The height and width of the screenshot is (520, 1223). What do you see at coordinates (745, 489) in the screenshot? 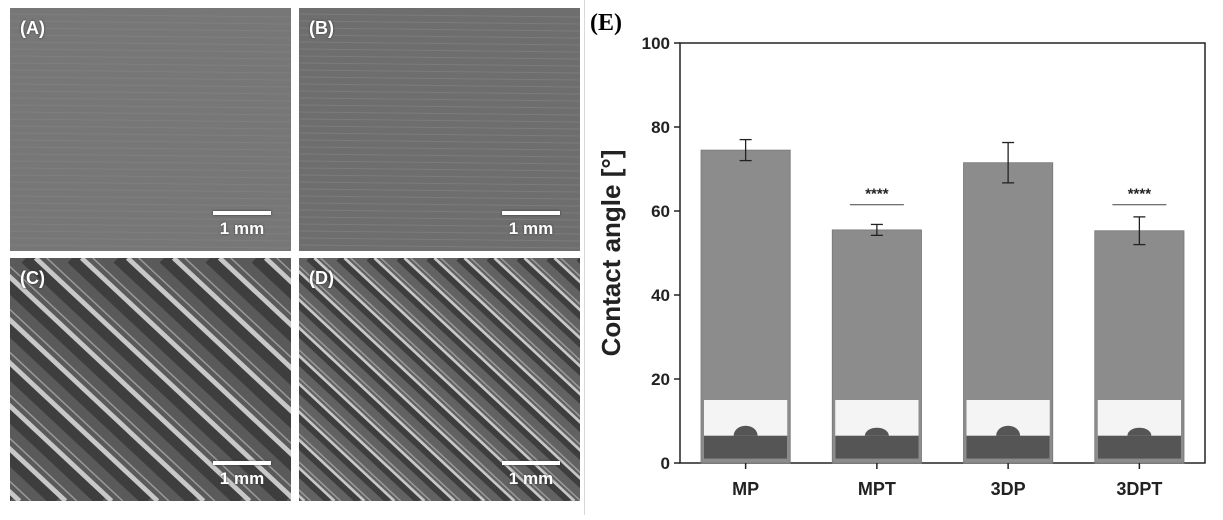
I see `x-tick-label: MP` at bounding box center [745, 489].